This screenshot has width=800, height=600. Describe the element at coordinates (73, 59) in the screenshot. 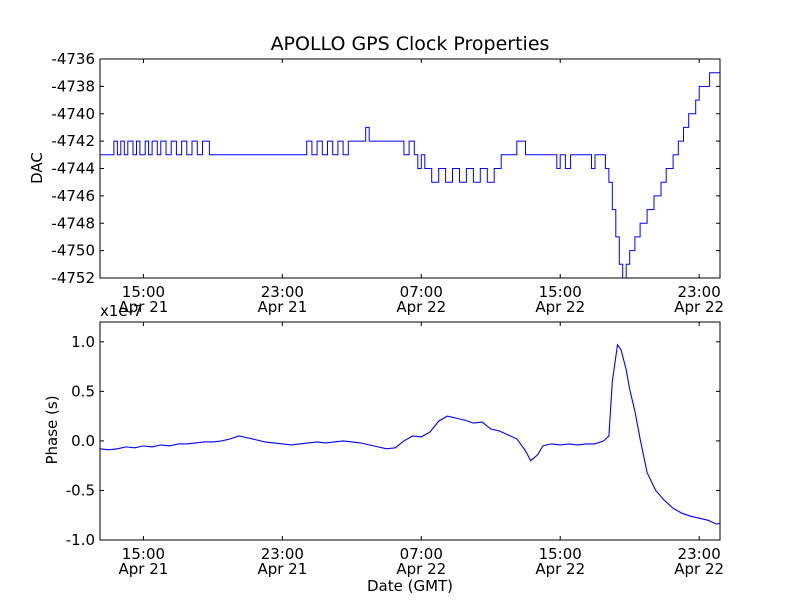

I see `dac-y-tick-label: -4736` at that location.